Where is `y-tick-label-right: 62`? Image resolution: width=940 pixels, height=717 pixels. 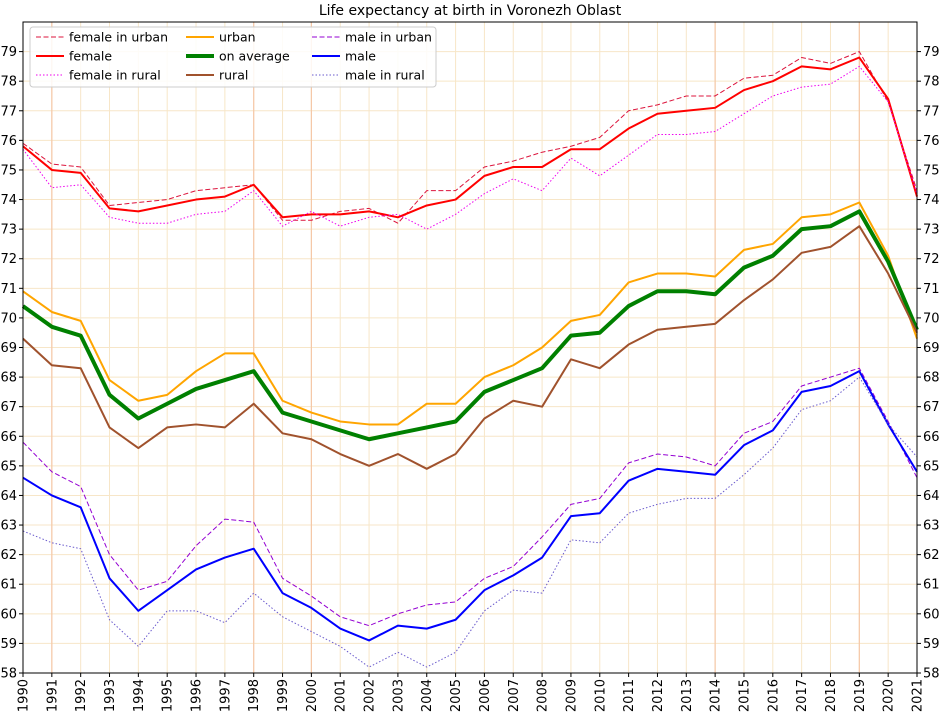
y-tick-label-right: 62 is located at coordinates (931, 555).